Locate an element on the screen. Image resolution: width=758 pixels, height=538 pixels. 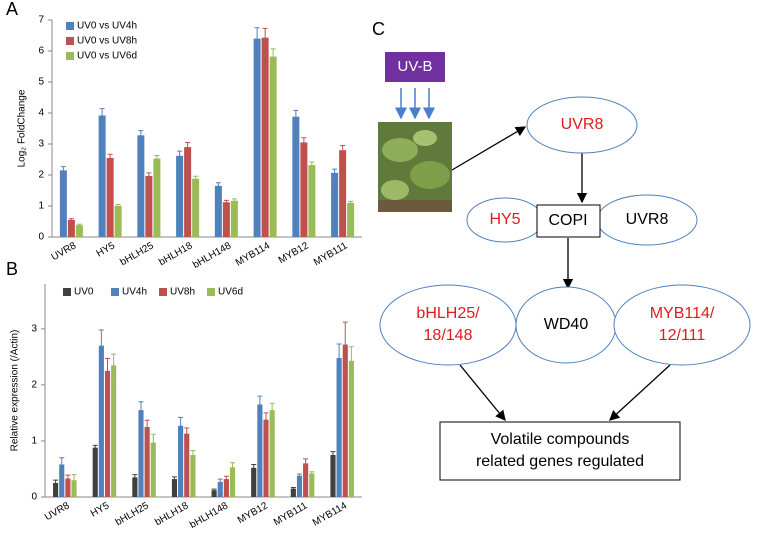
x-tick-label: bHLH18 is located at coordinates (172, 514).